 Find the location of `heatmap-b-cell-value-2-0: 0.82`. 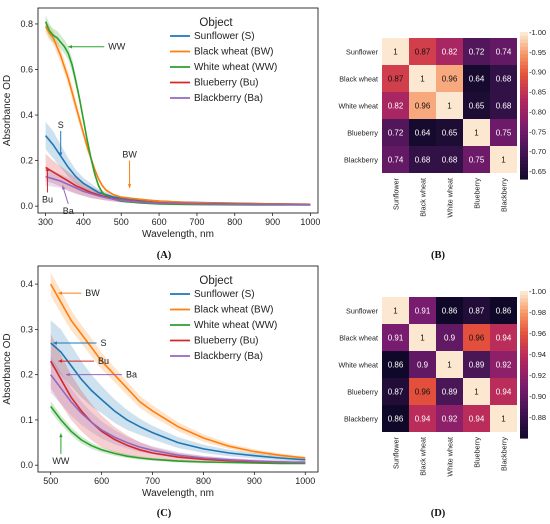

heatmap-b-cell-value-2-0: 0.82 is located at coordinates (396, 106).